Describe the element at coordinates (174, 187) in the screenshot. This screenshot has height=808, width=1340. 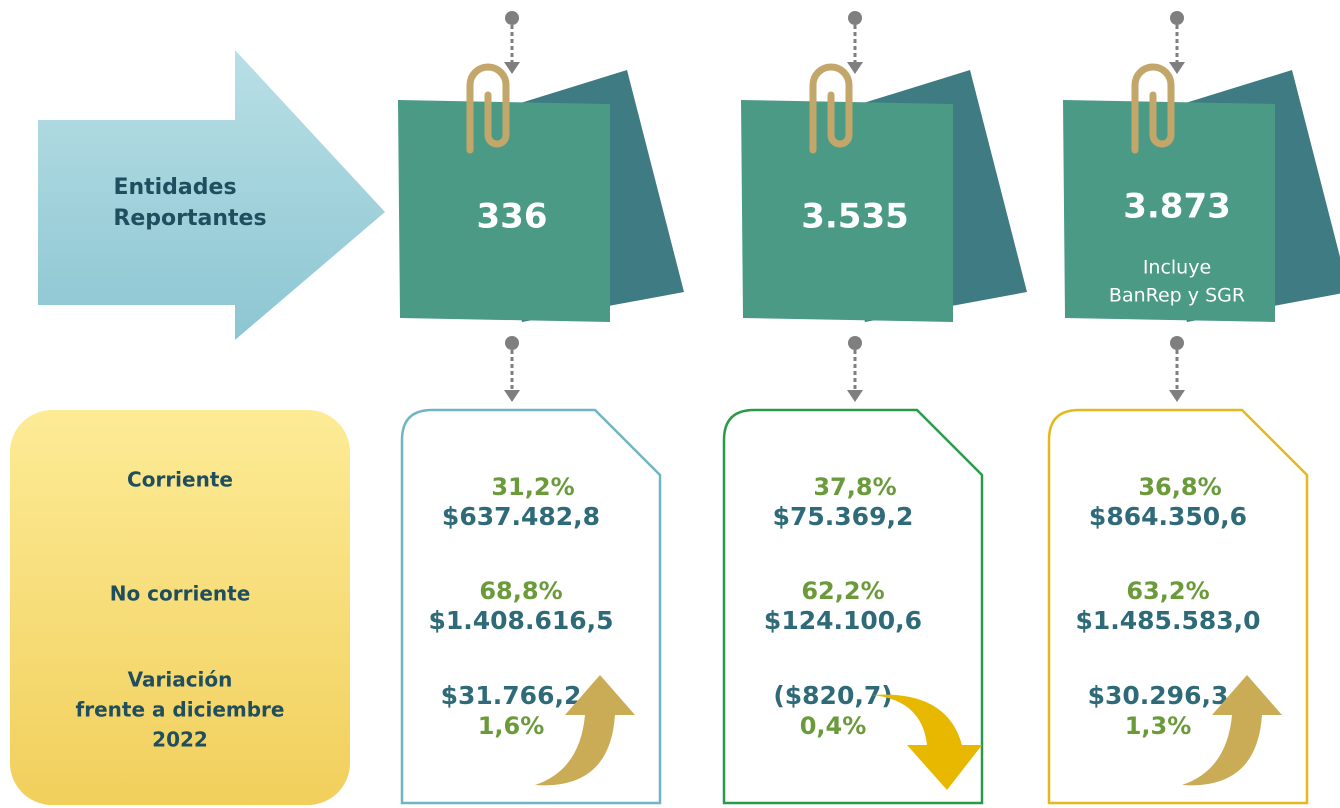
I see `entities-label: Entidades` at that location.